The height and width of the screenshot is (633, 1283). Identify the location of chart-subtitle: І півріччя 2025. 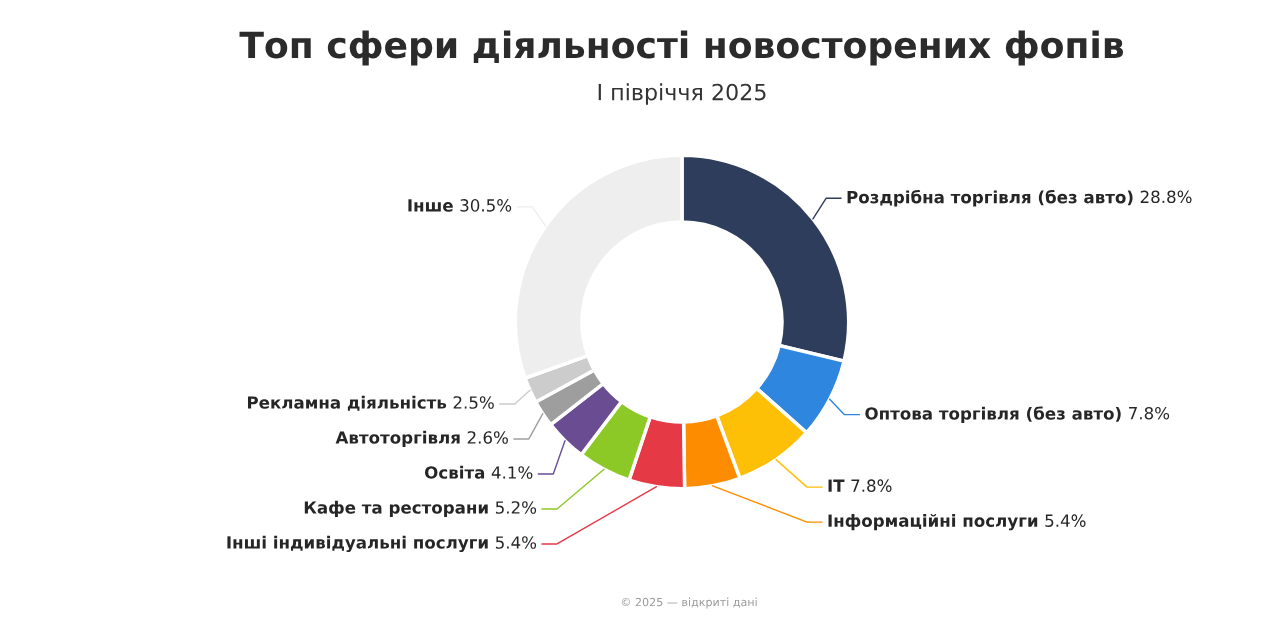
(682, 94).